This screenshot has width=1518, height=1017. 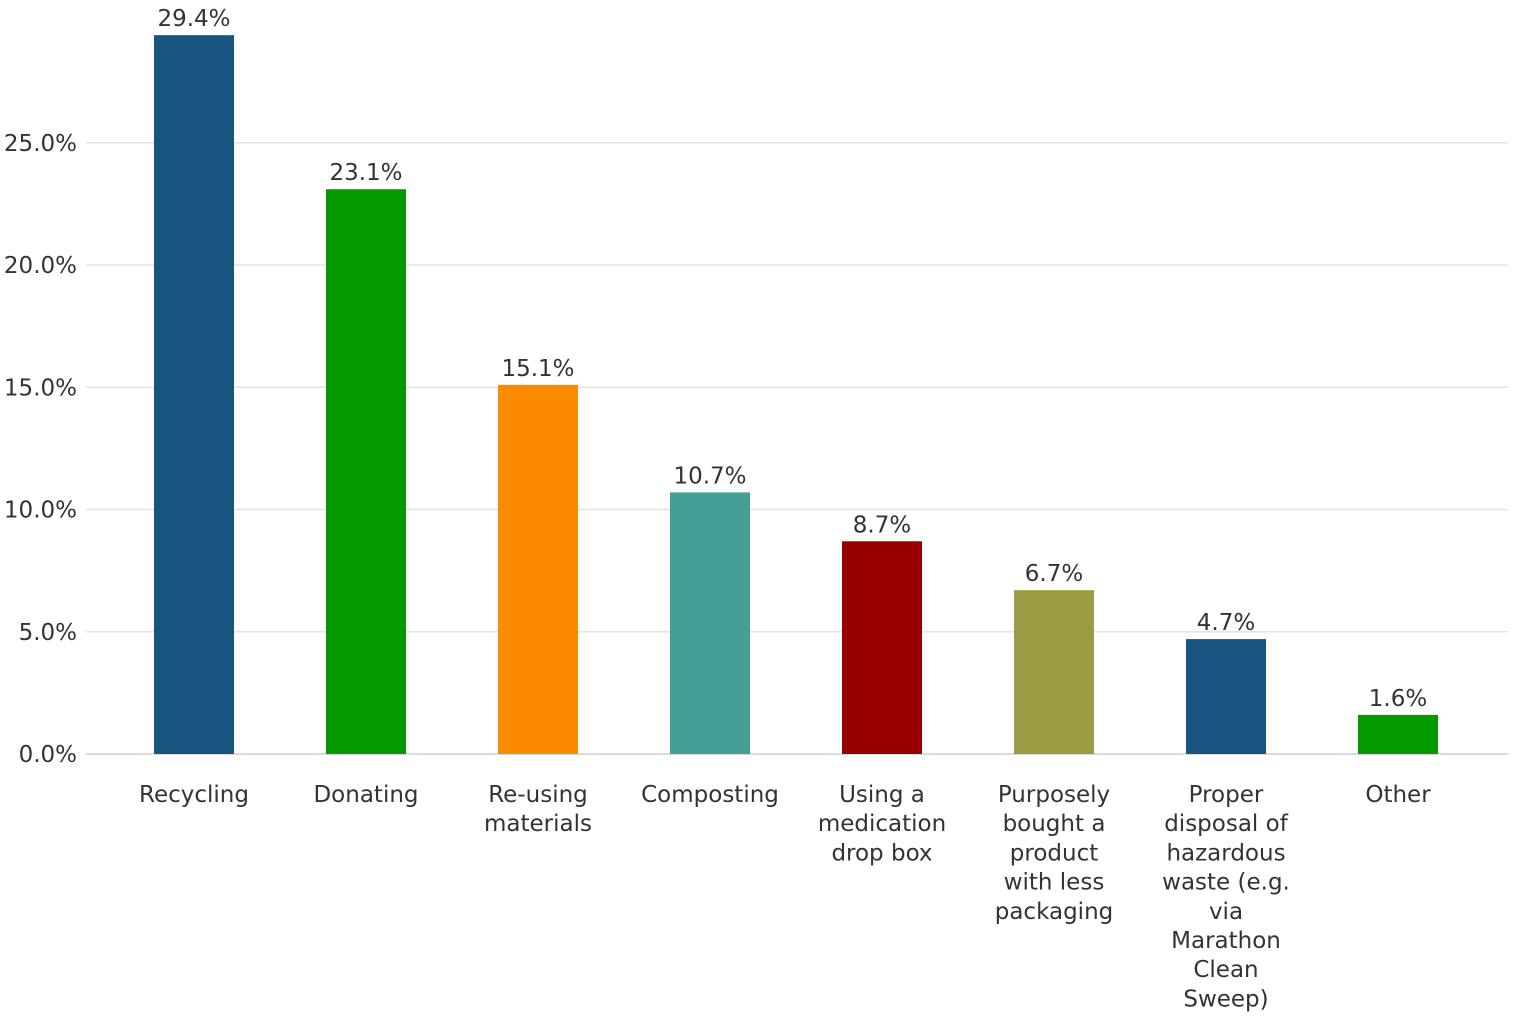 I want to click on category-label-line: Re-using, so click(x=538, y=795).